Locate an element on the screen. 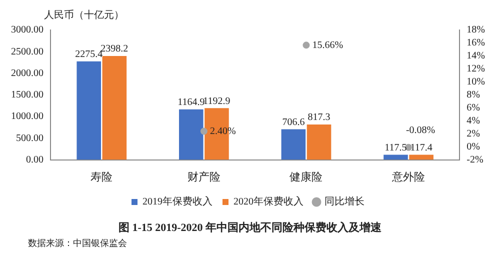  y2-tick-label: 10% is located at coordinates (476, 82).